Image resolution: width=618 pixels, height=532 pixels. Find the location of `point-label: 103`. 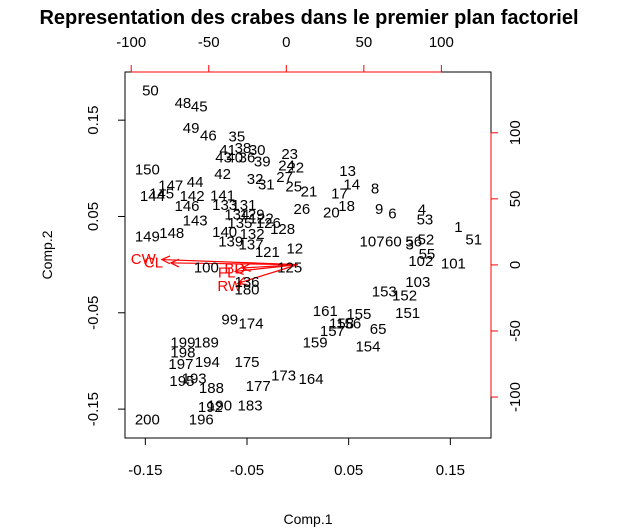

point-label: 103 is located at coordinates (417, 282).